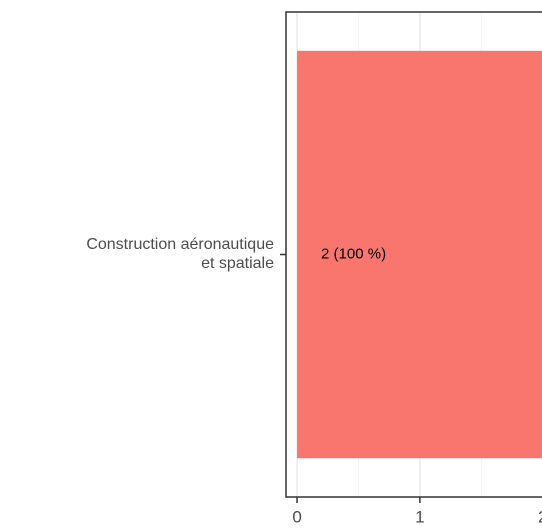 The image size is (542, 529). What do you see at coordinates (180, 254) in the screenshot?
I see `y-tick-label: Construction aéronautique et spatiale` at bounding box center [180, 254].